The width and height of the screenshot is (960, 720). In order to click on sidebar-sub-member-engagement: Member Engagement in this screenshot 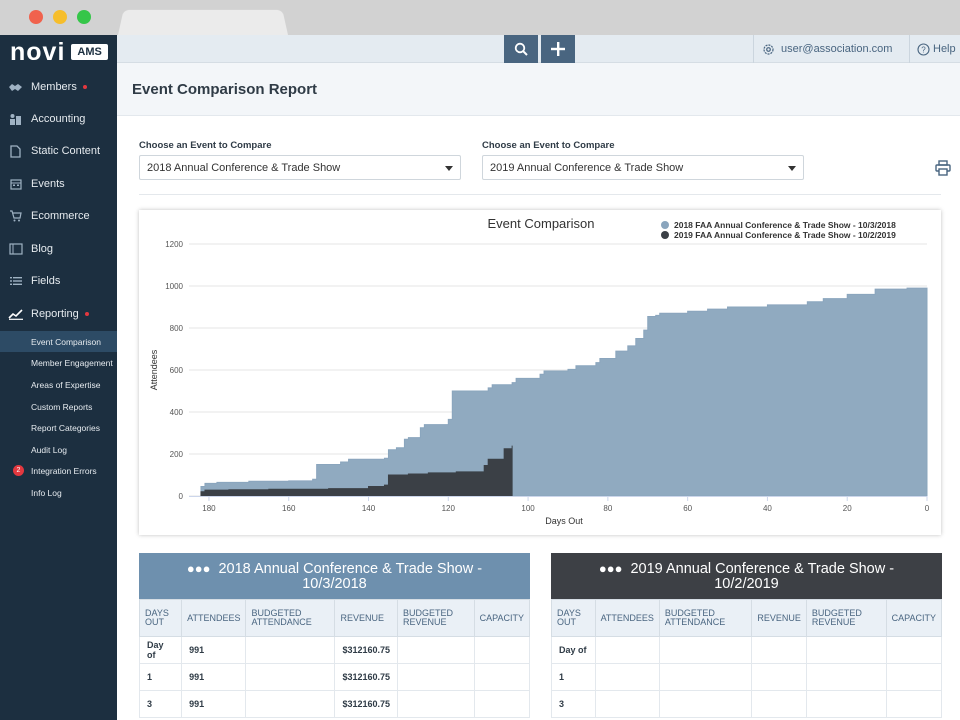, I will do `click(72, 362)`.